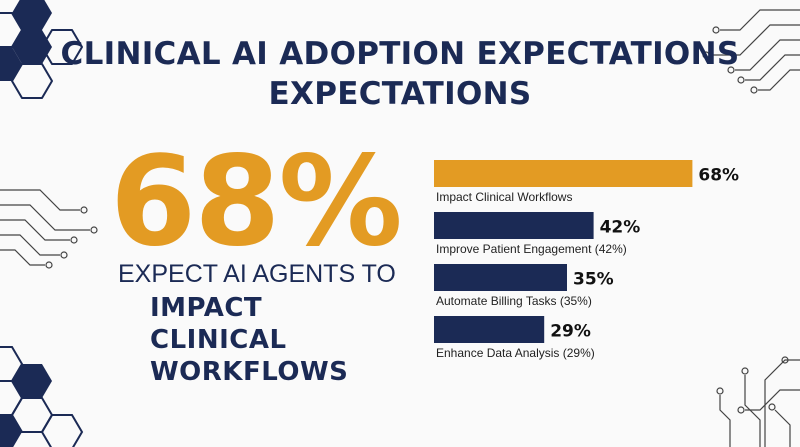 The image size is (800, 447). Describe the element at coordinates (249, 340) in the screenshot. I see `highlight-emphasis: IMPACT CLINICAL WORKFLOWS` at that location.